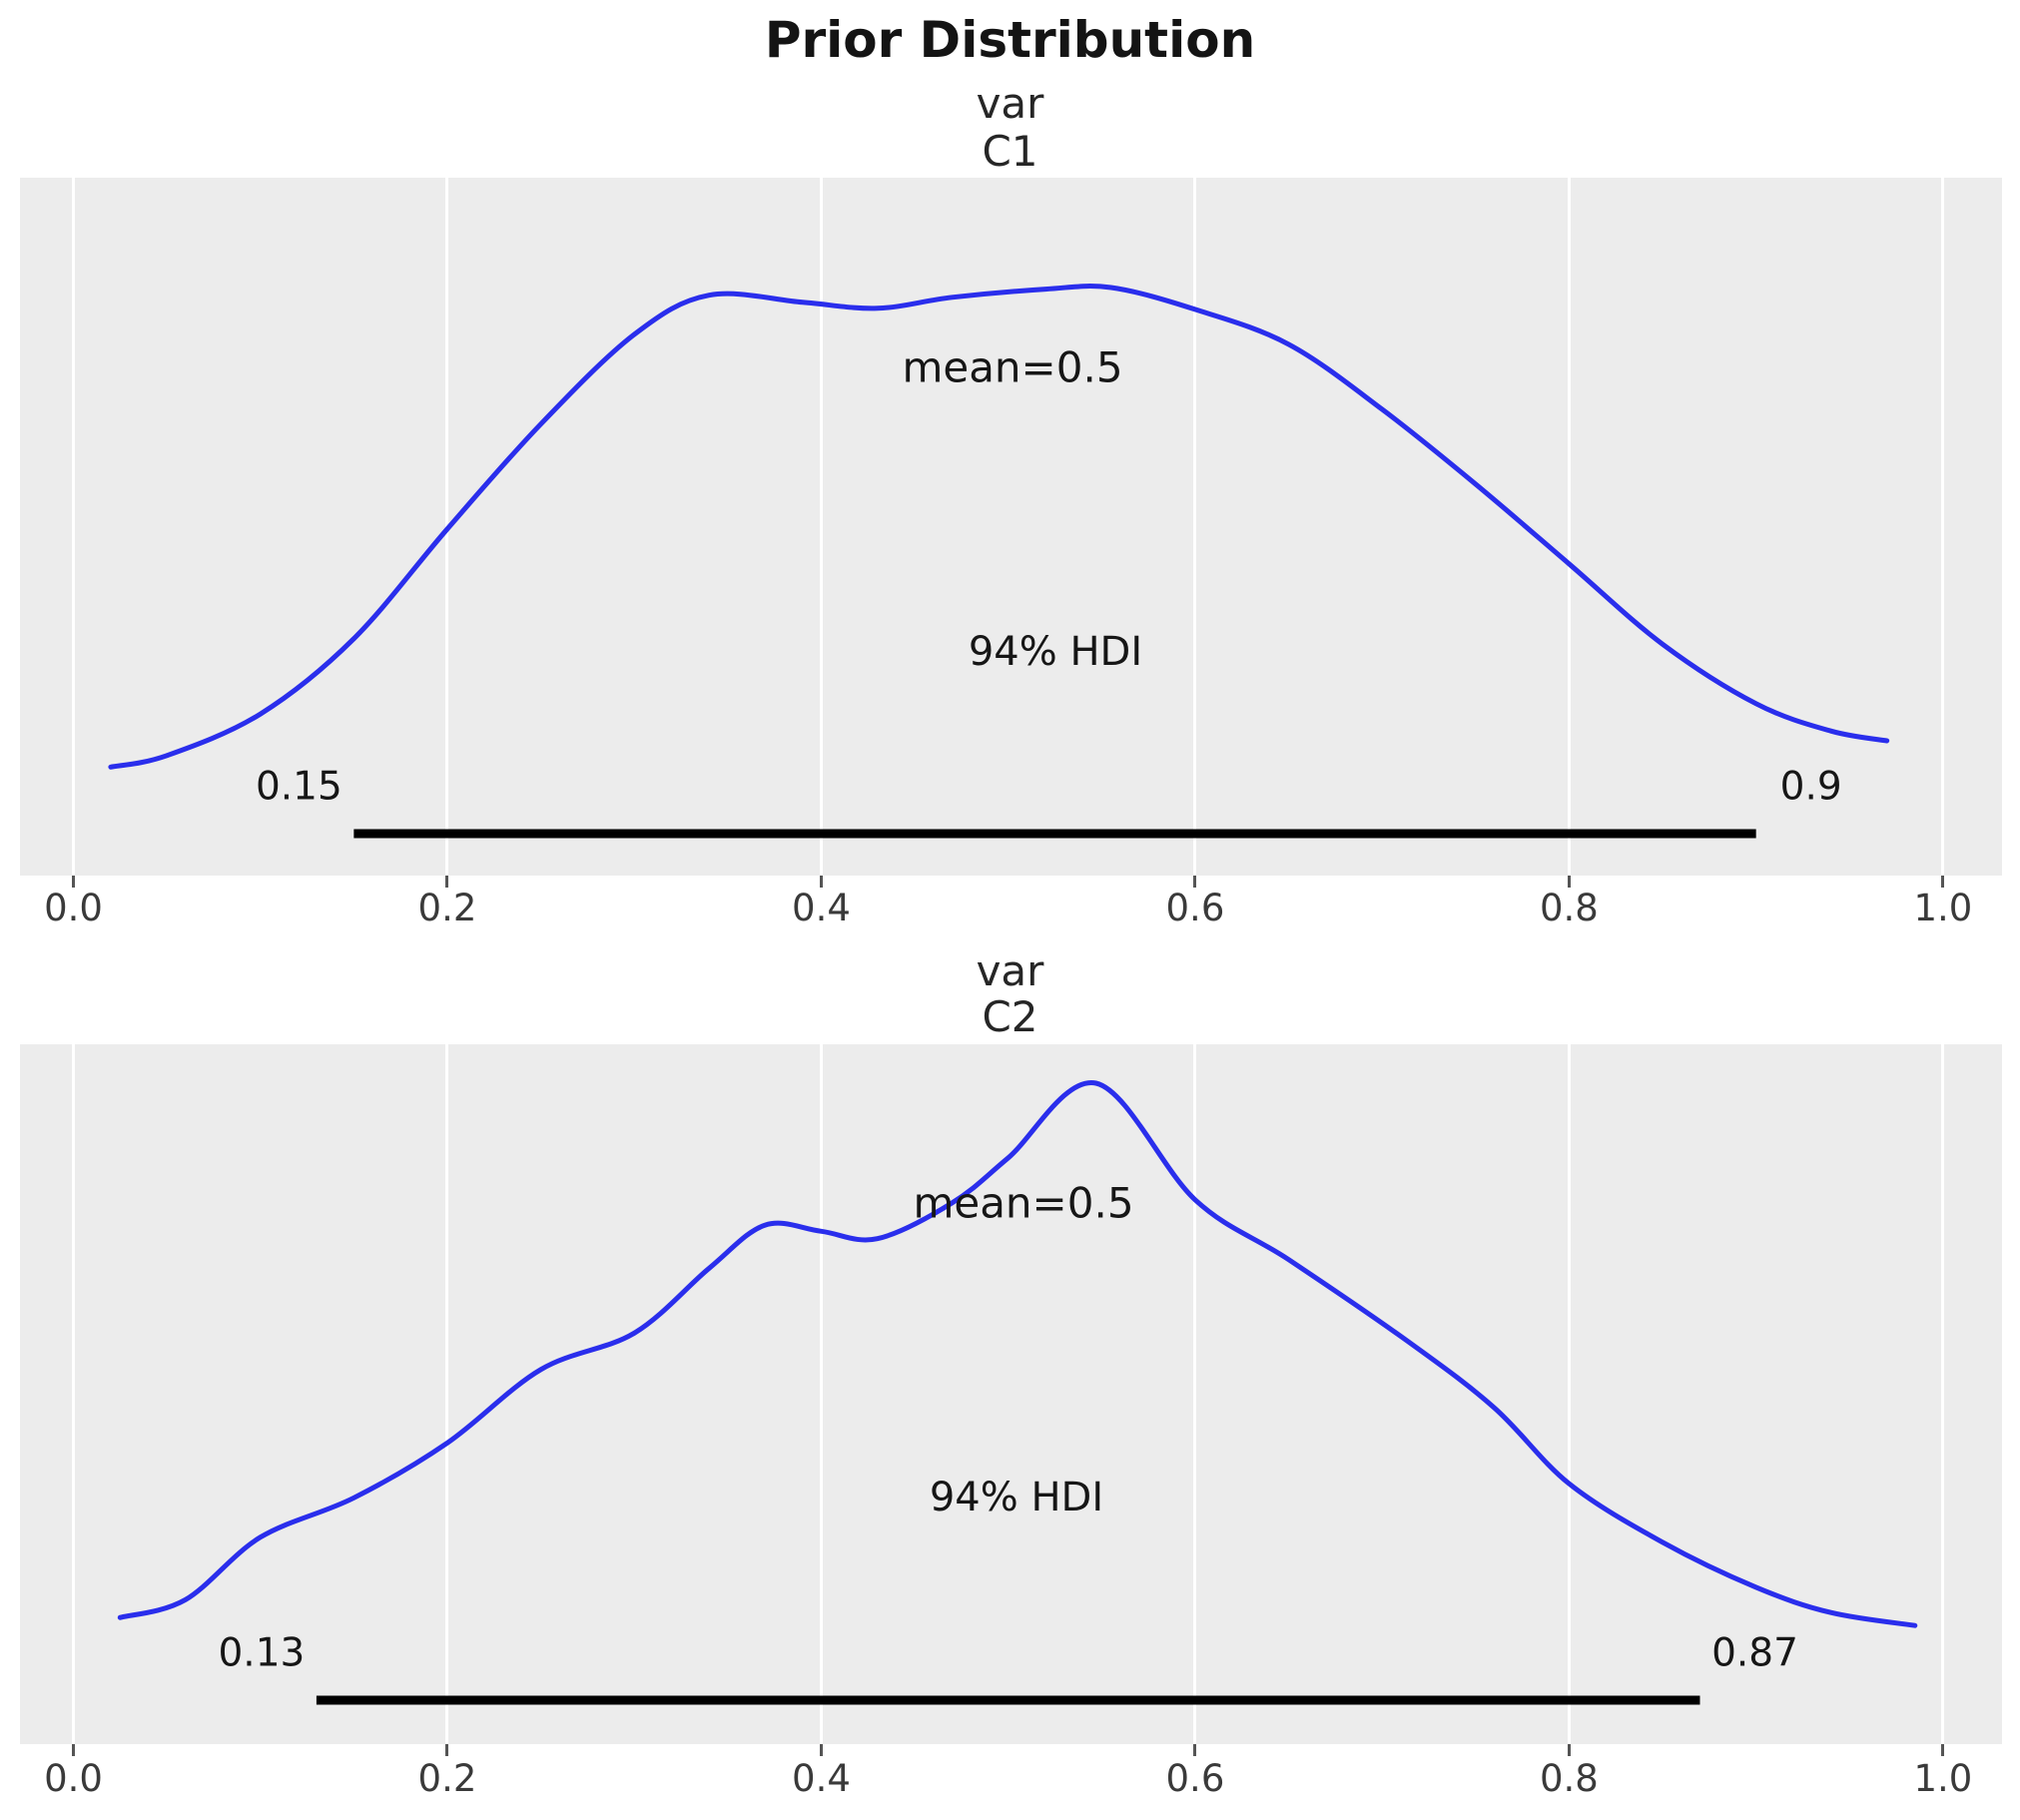 The height and width of the screenshot is (1820, 2020). Describe the element at coordinates (1016, 1497) in the screenshot. I see `hdi-annotation-c2: 94% HDI` at that location.